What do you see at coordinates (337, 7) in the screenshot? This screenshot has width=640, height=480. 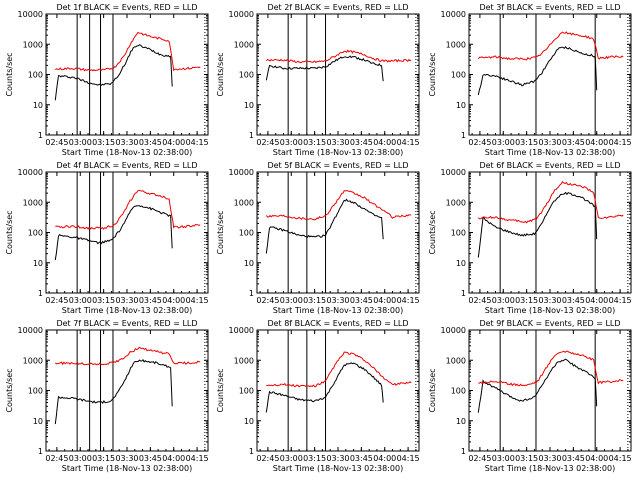 I see `panel-title: Det 2f BLACK = Events, RED = LLD` at bounding box center [337, 7].